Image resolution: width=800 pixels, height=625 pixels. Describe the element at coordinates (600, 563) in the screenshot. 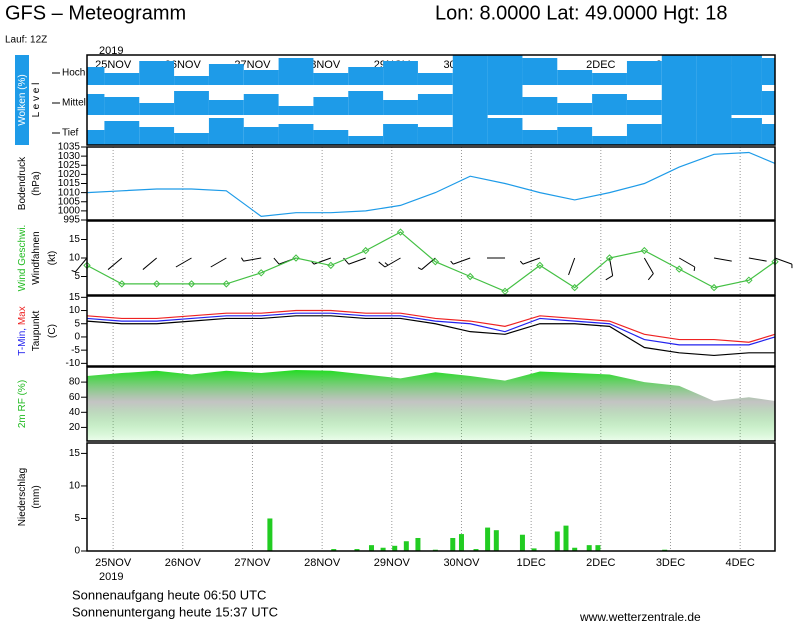

I see `x-tick-label-bottom: 2DEC` at that location.